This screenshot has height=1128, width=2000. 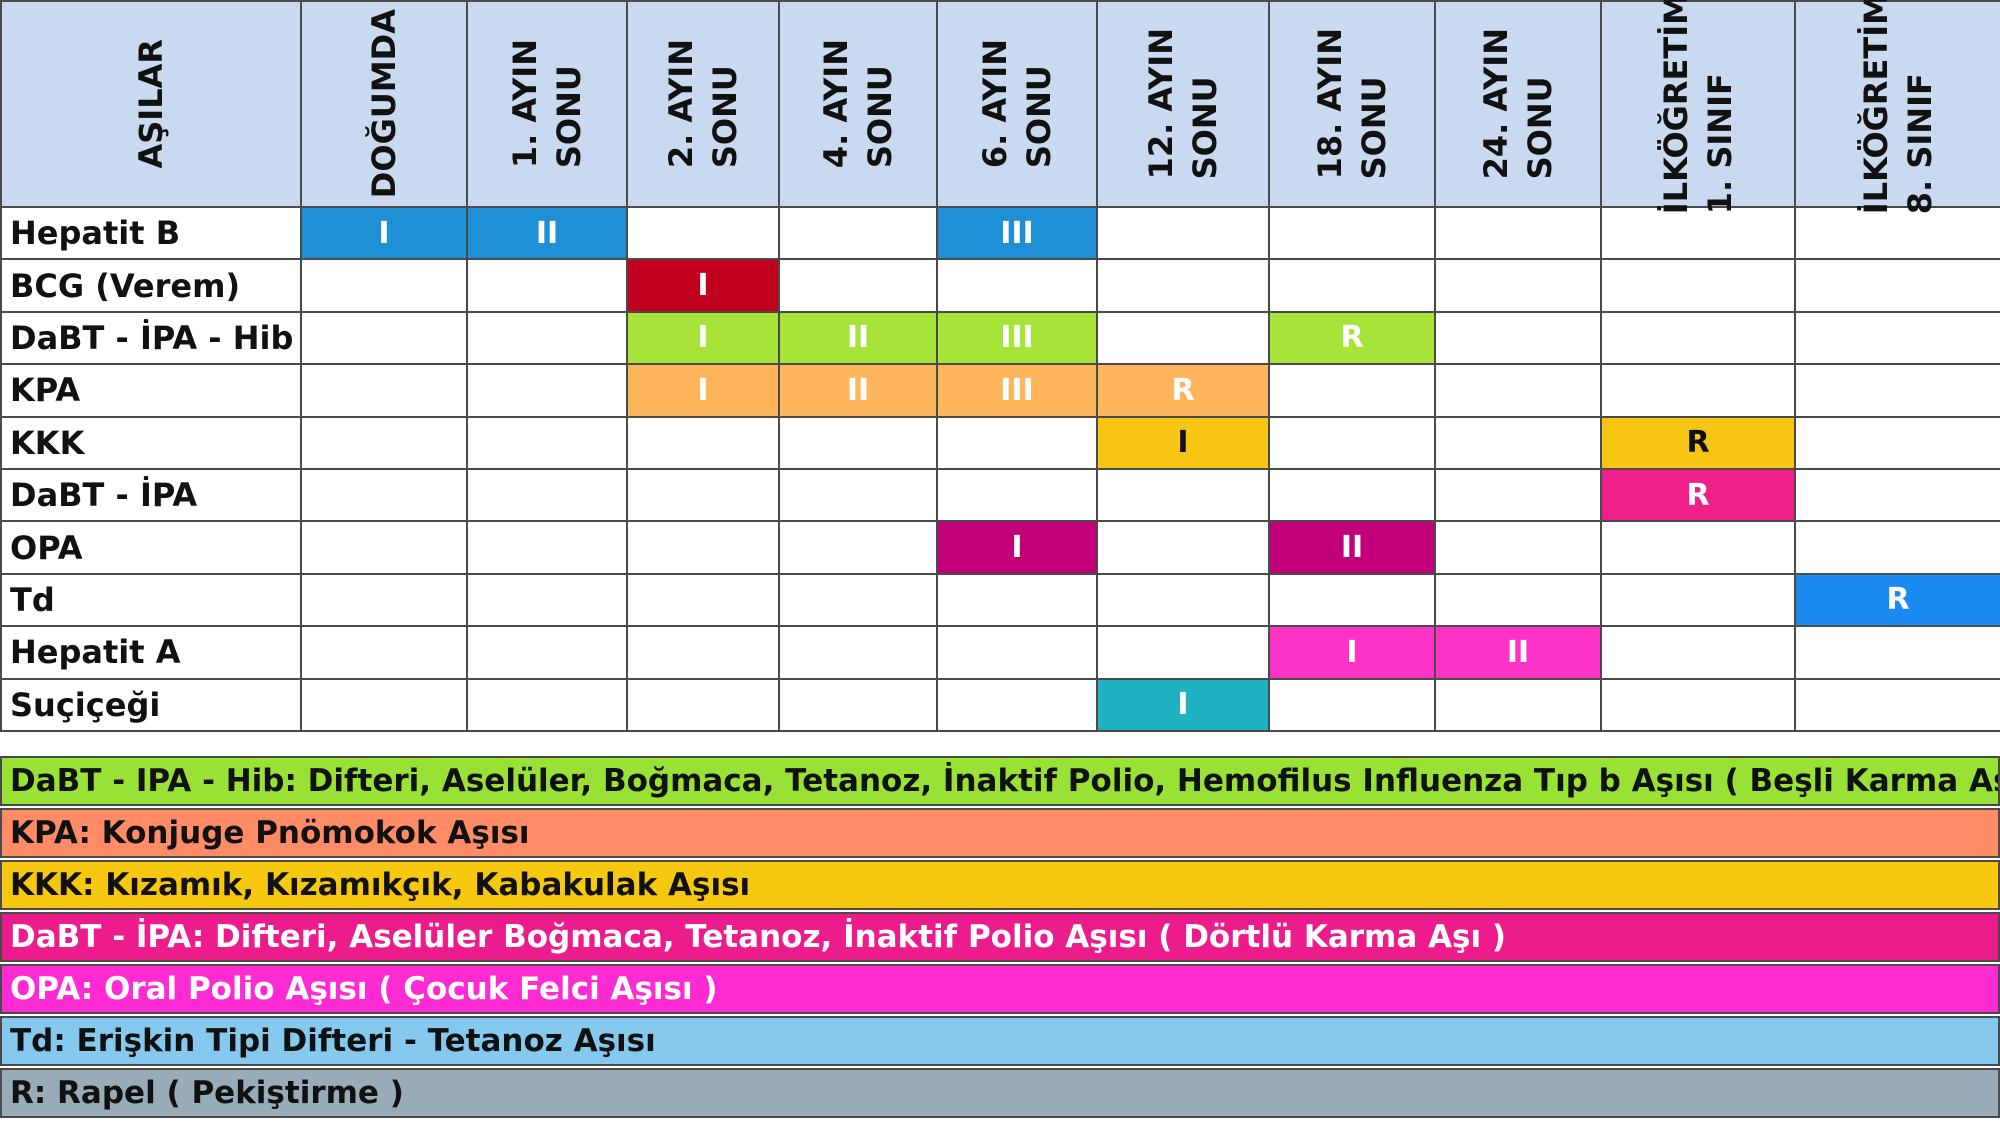 I want to click on legend-item: Td: Erişkin Tipi Difteri - Tetanoz Aşısı, so click(x=1000, y=1041).